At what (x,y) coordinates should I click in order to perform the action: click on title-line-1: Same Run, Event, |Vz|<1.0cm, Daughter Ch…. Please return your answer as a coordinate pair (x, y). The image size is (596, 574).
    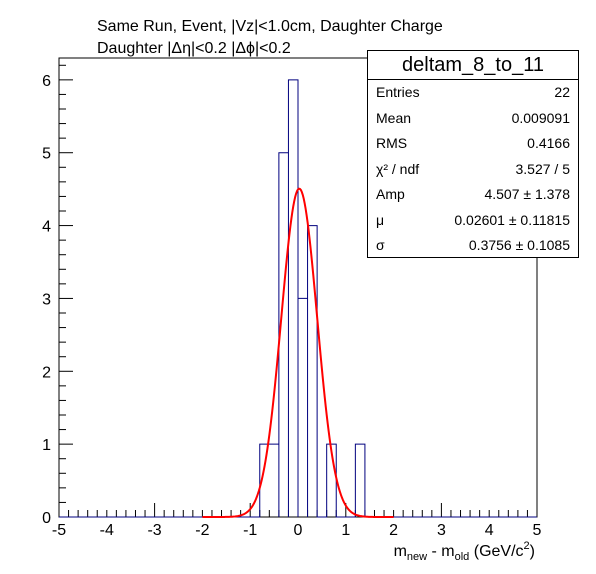
    Looking at the image, I should click on (270, 26).